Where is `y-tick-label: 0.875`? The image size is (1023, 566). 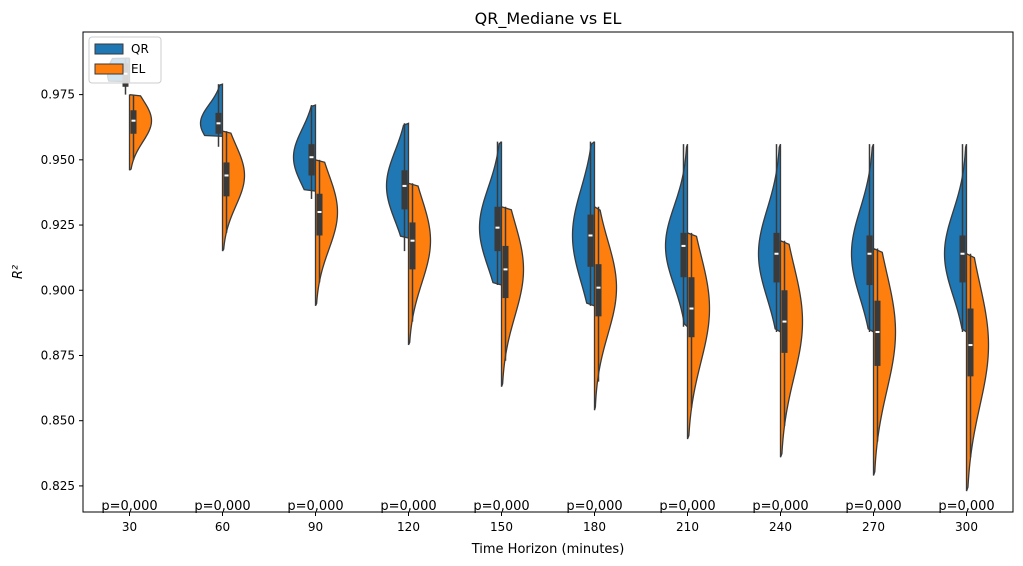 y-tick-label: 0.875 is located at coordinates (58, 355).